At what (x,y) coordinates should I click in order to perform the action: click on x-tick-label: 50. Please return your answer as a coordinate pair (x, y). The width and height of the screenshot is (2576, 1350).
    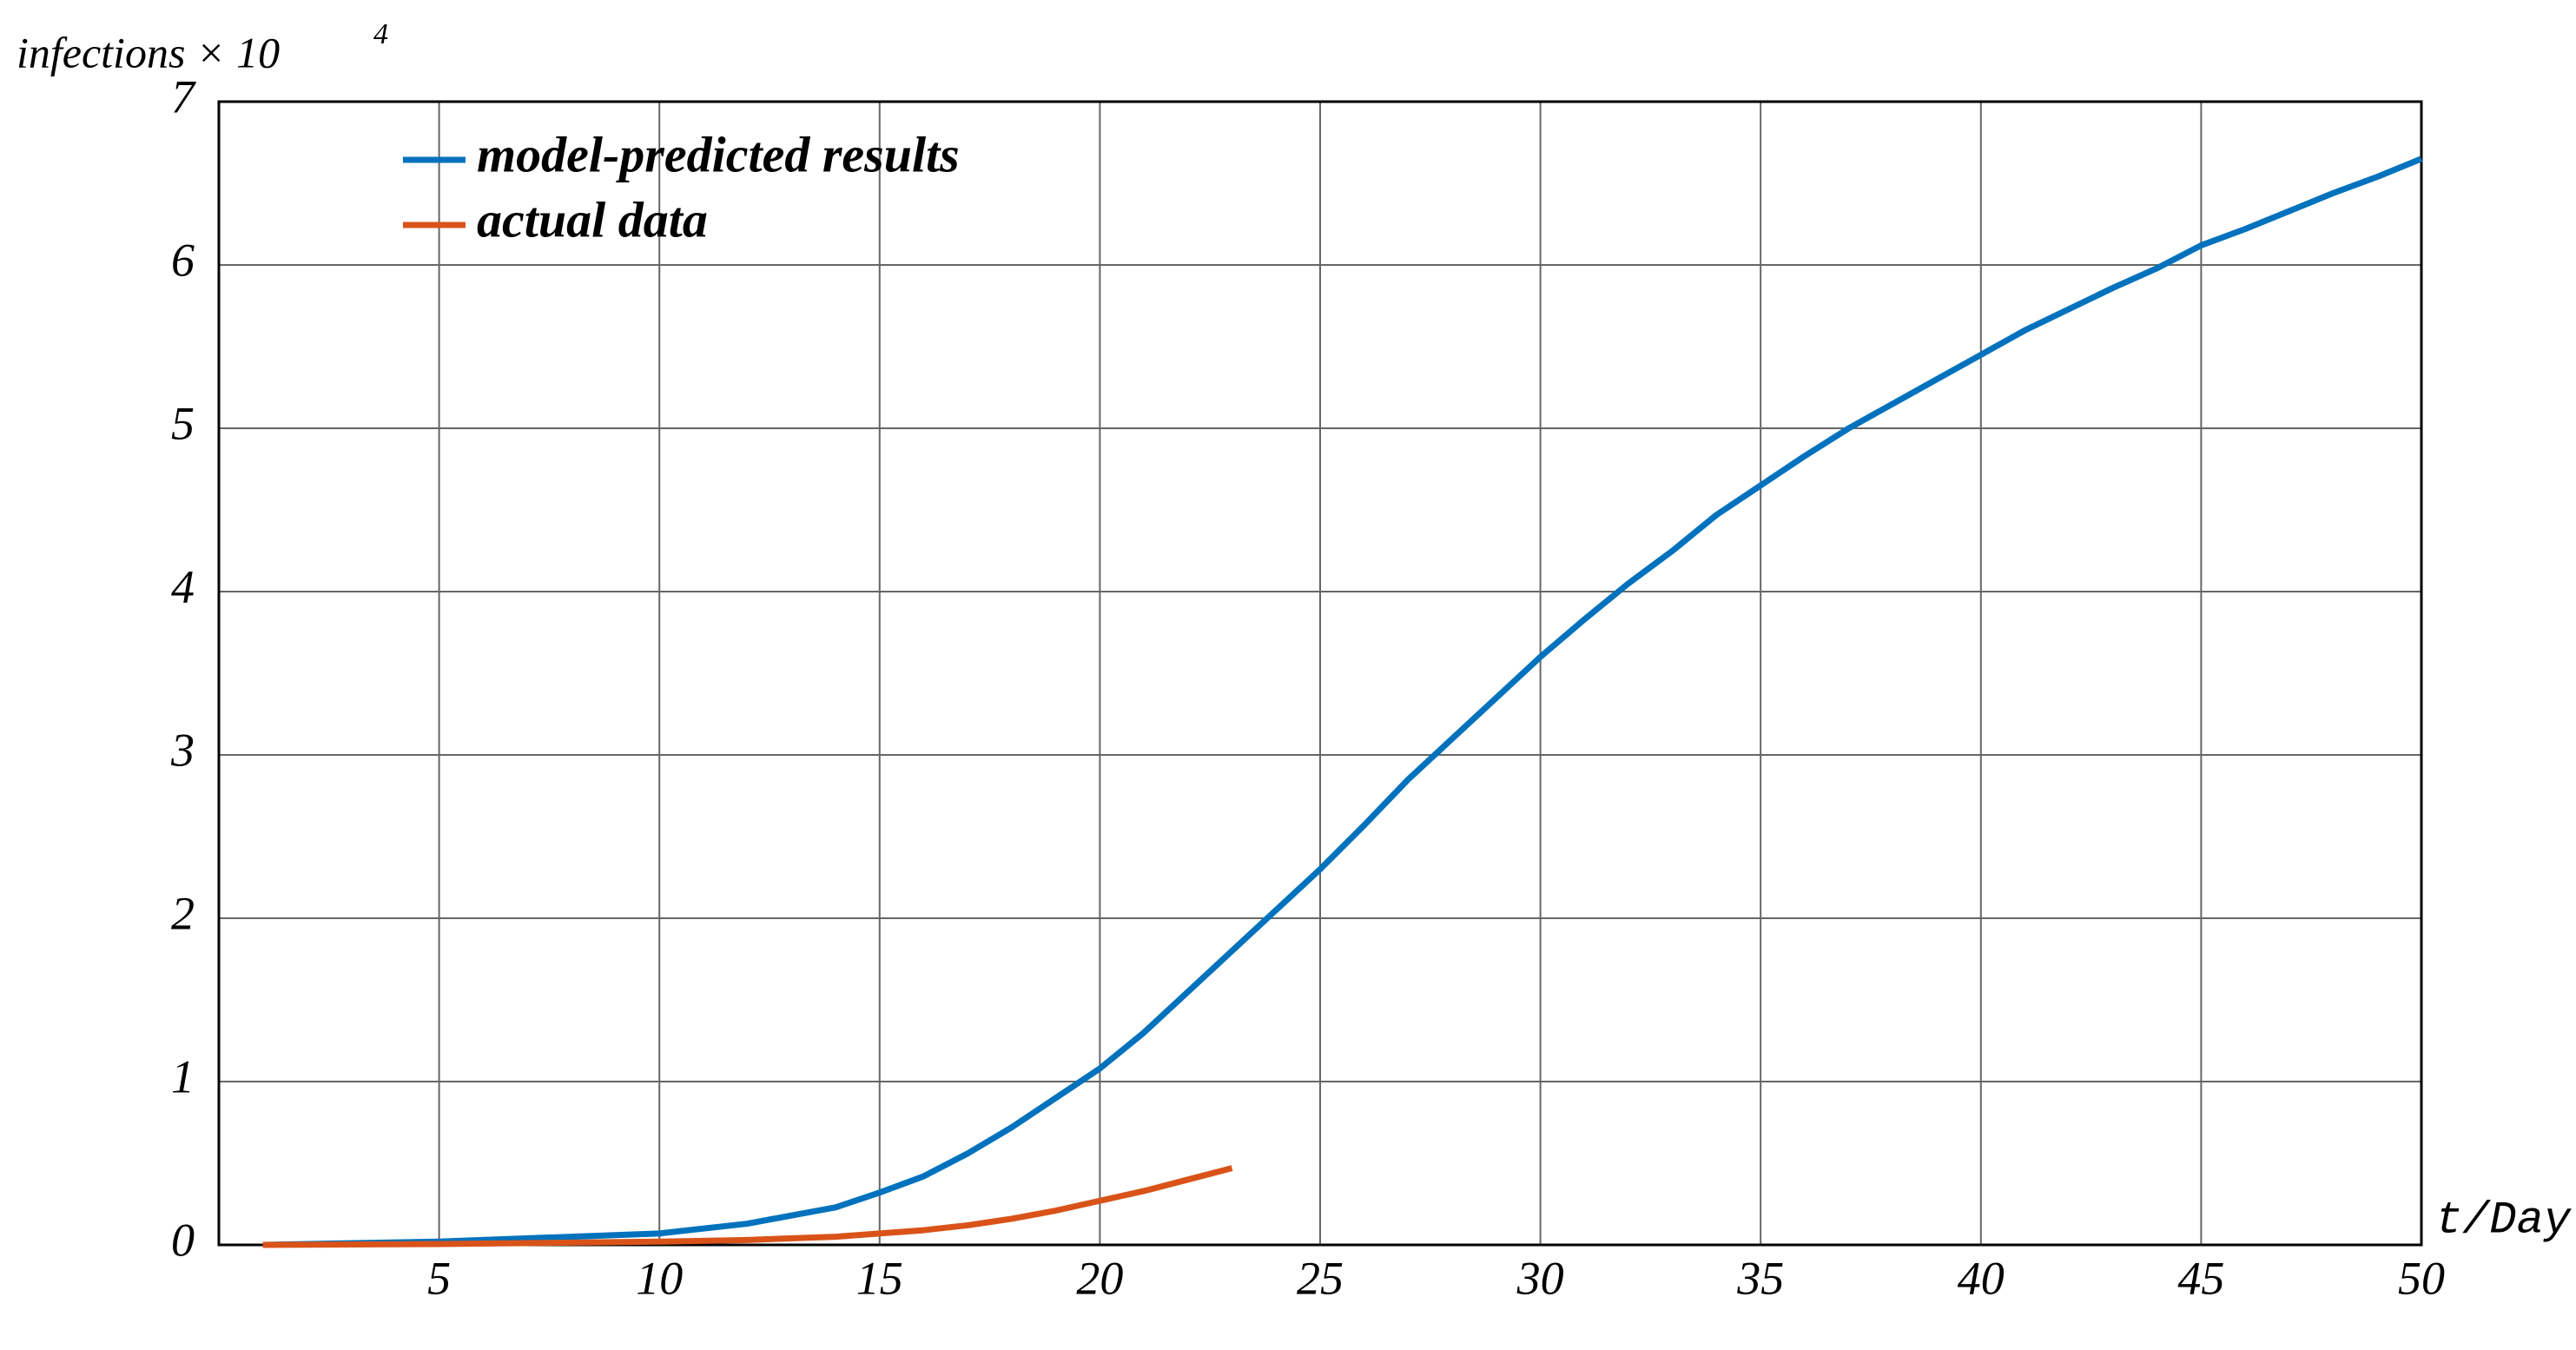
    Looking at the image, I should click on (2421, 1278).